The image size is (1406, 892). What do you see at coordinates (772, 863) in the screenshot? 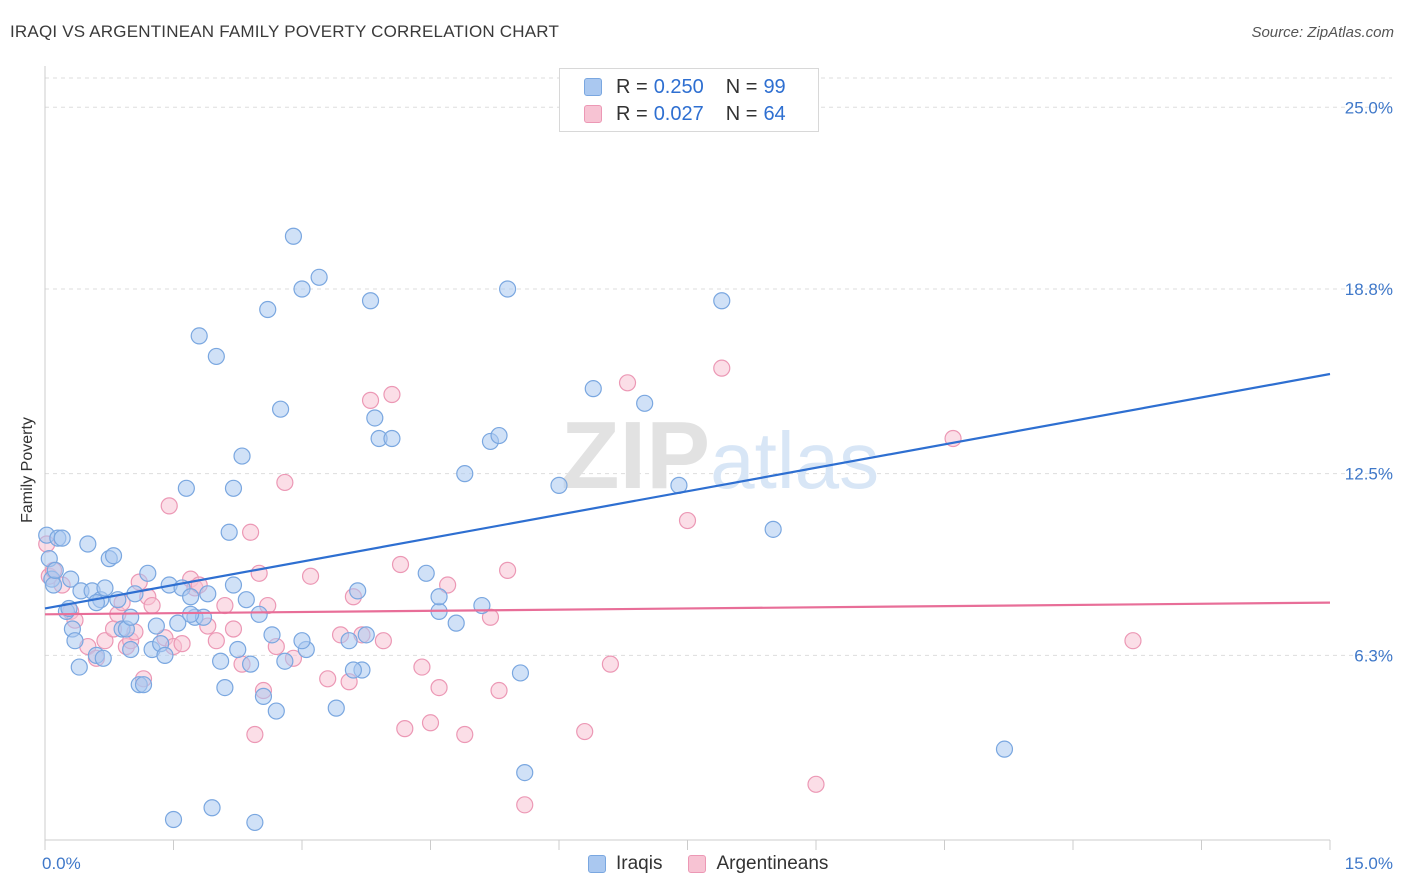
I see `legend-label-argentineans: Argentineans` at bounding box center [772, 863].